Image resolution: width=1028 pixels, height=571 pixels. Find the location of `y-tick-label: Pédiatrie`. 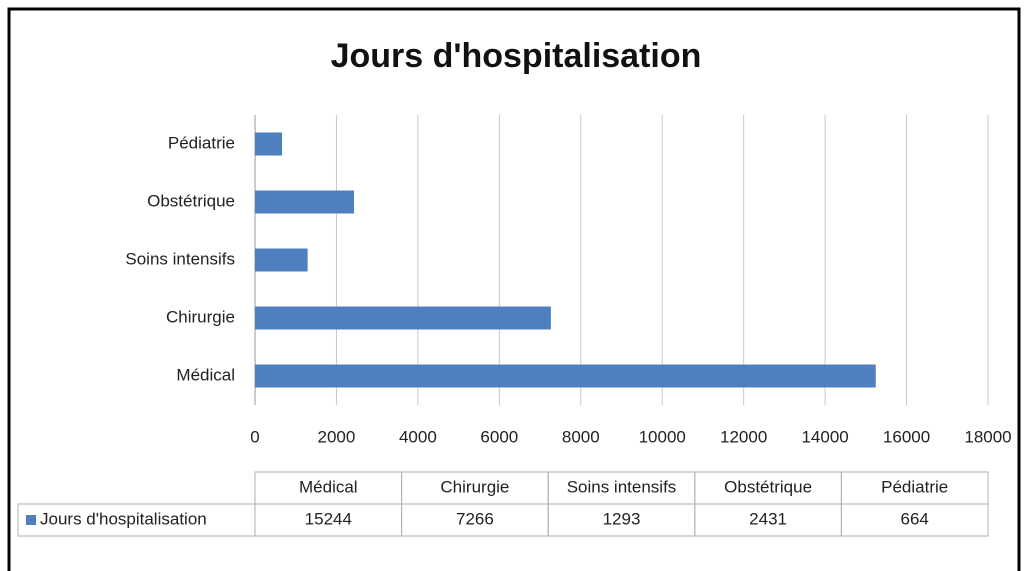

y-tick-label: Pédiatrie is located at coordinates (201, 142).